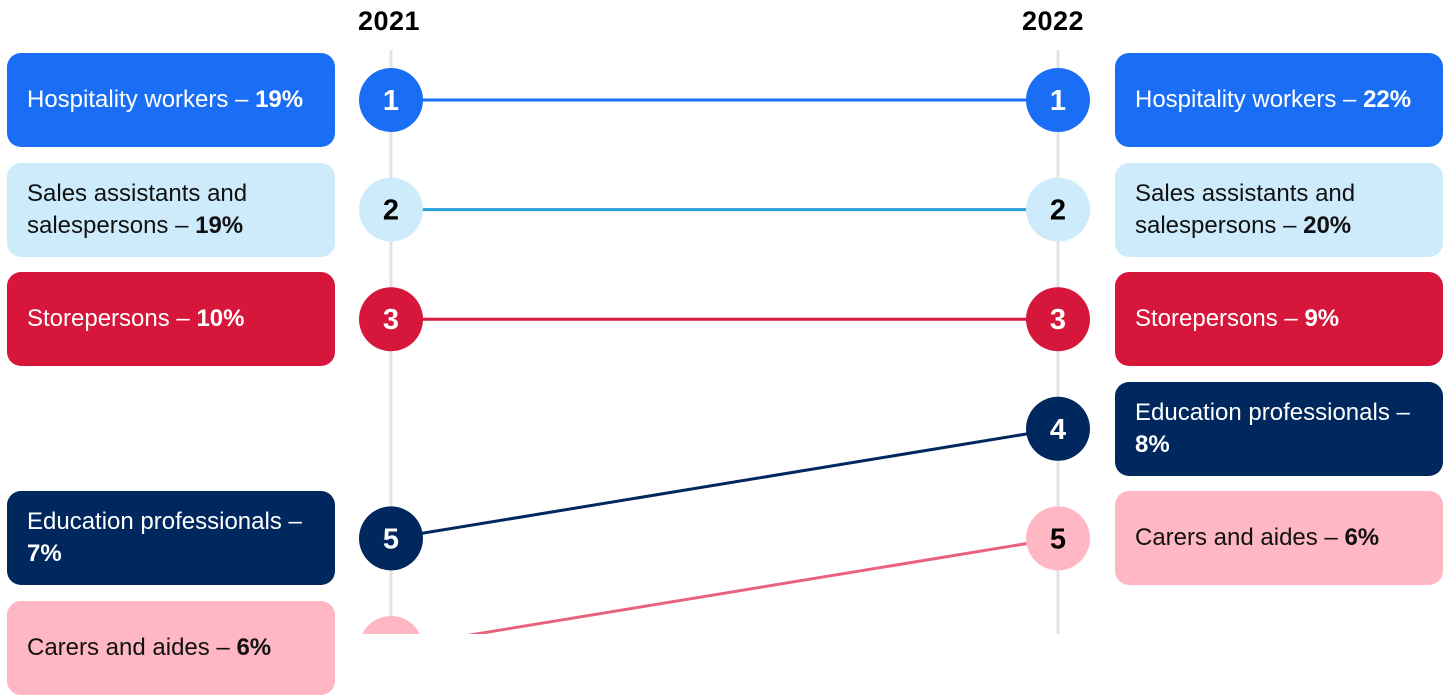 This screenshot has width=1451, height=695. I want to click on label-box-2022-rank-1: Hospitality workers – 22%, so click(1279, 100).